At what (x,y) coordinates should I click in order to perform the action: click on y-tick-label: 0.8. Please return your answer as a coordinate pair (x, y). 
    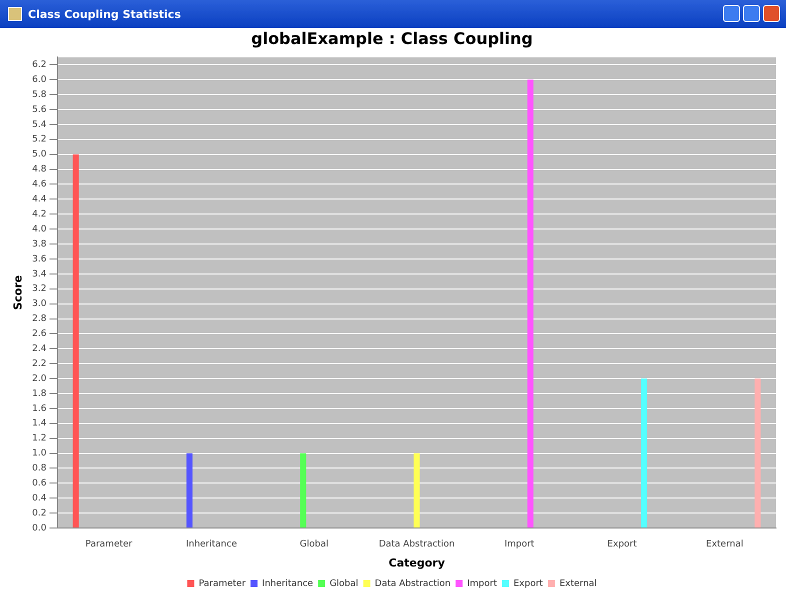
    Looking at the image, I should click on (39, 469).